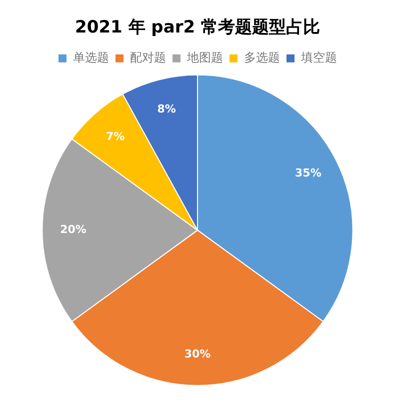  What do you see at coordinates (197, 28) in the screenshot?
I see `chart-title: 2021 年 par2 常考题题型占比` at bounding box center [197, 28].